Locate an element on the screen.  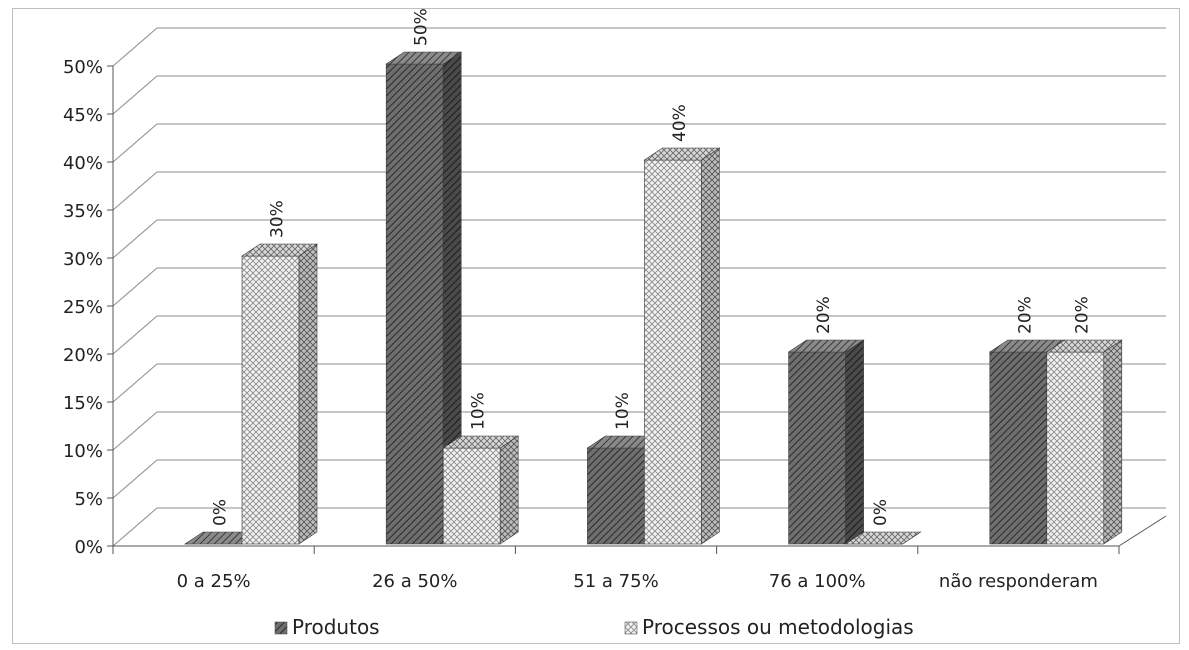
y-tick-label: 30% is located at coordinates (83, 259).